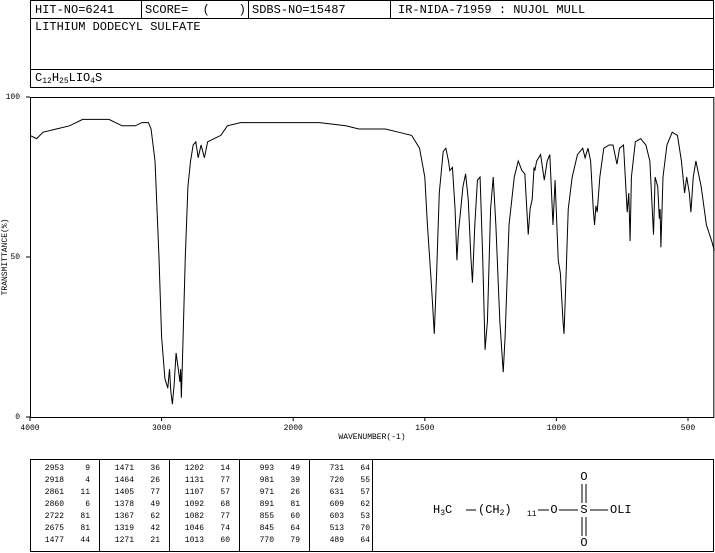 The height and width of the screenshot is (553, 715). I want to click on peak-intensity: 11, so click(85, 492).